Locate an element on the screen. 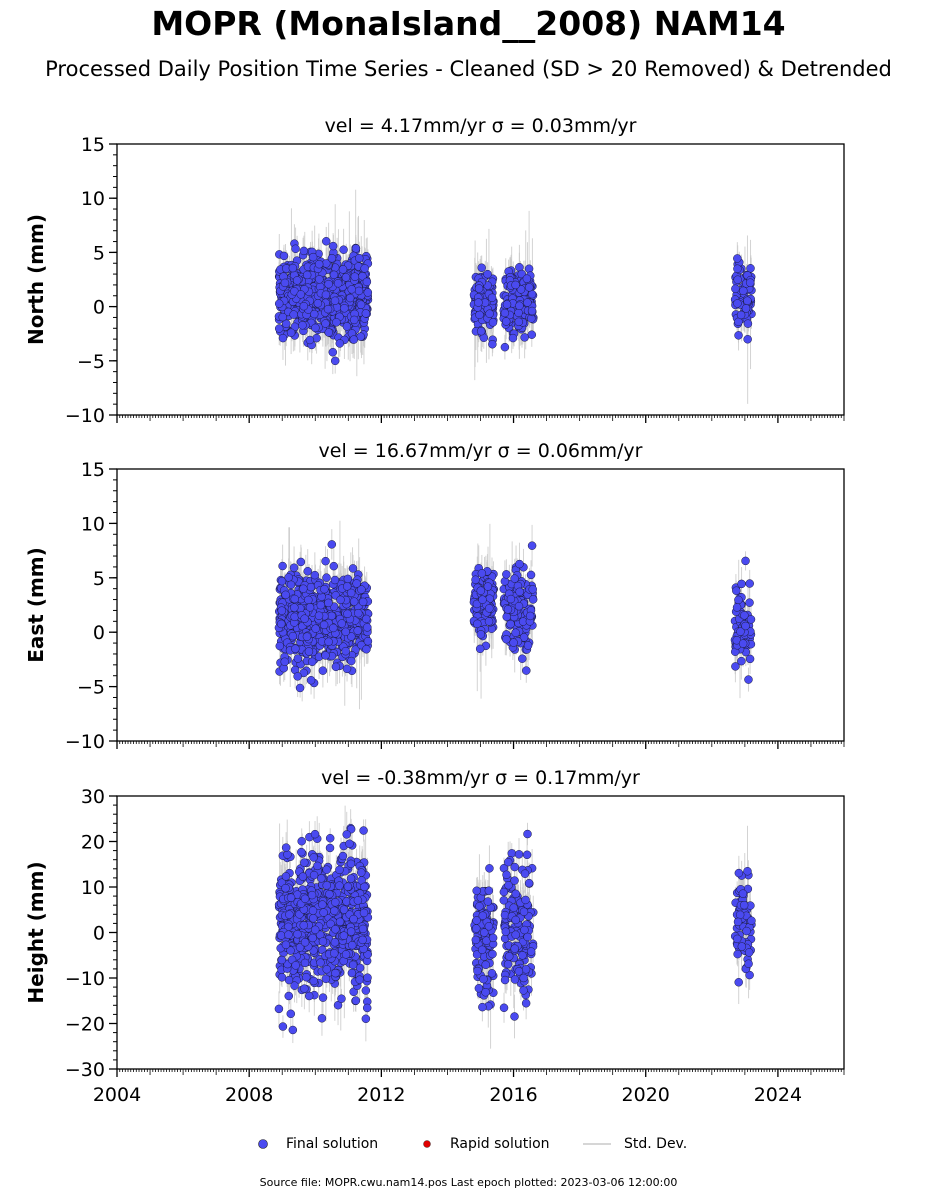  y-tick-label: 10 is located at coordinates (93, 524).